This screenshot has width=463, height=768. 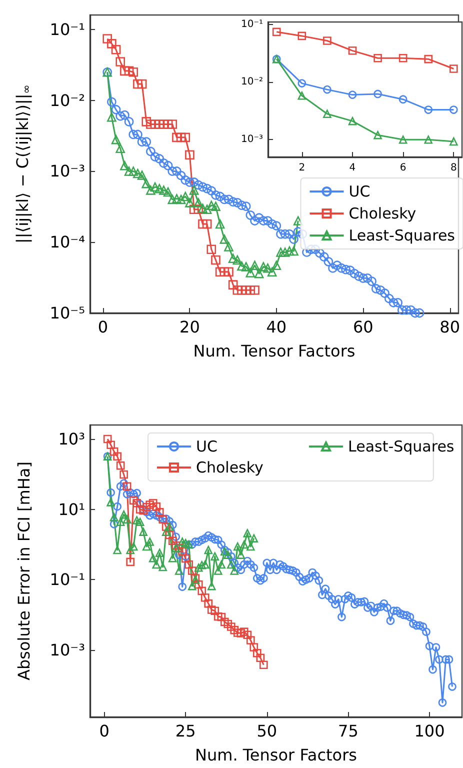 I want to click on x-tick-label: 80, so click(x=450, y=327).